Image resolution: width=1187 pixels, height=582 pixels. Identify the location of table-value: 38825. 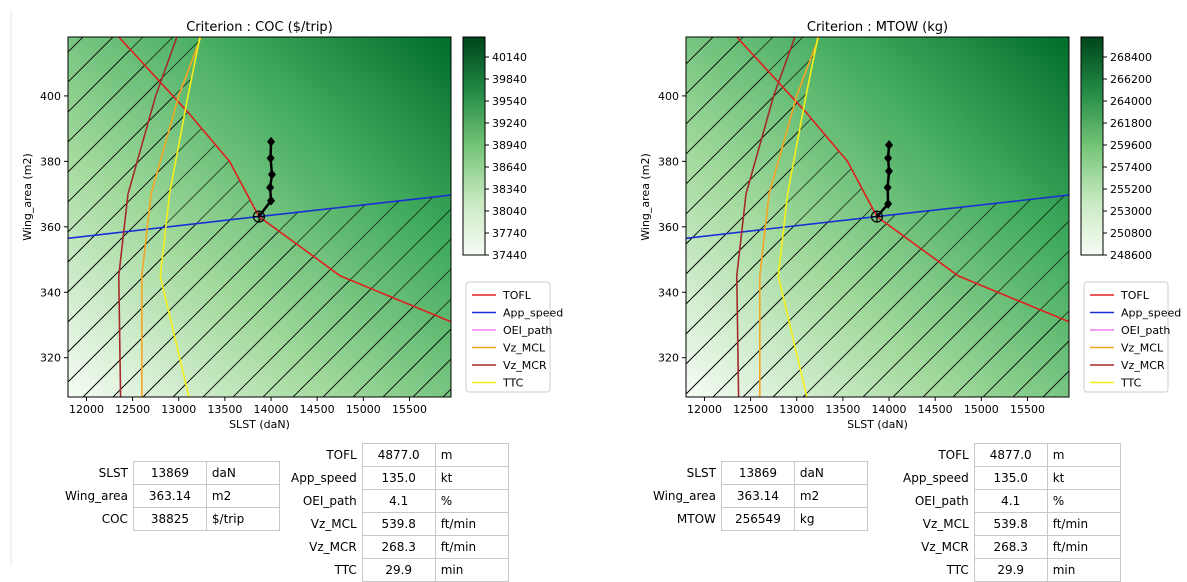
(169, 519).